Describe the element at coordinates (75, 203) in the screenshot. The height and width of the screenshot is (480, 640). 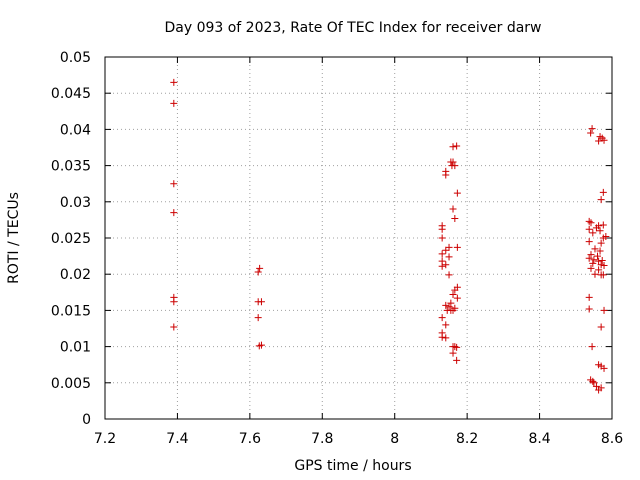
I see `y-tick-label: 0.03` at that location.